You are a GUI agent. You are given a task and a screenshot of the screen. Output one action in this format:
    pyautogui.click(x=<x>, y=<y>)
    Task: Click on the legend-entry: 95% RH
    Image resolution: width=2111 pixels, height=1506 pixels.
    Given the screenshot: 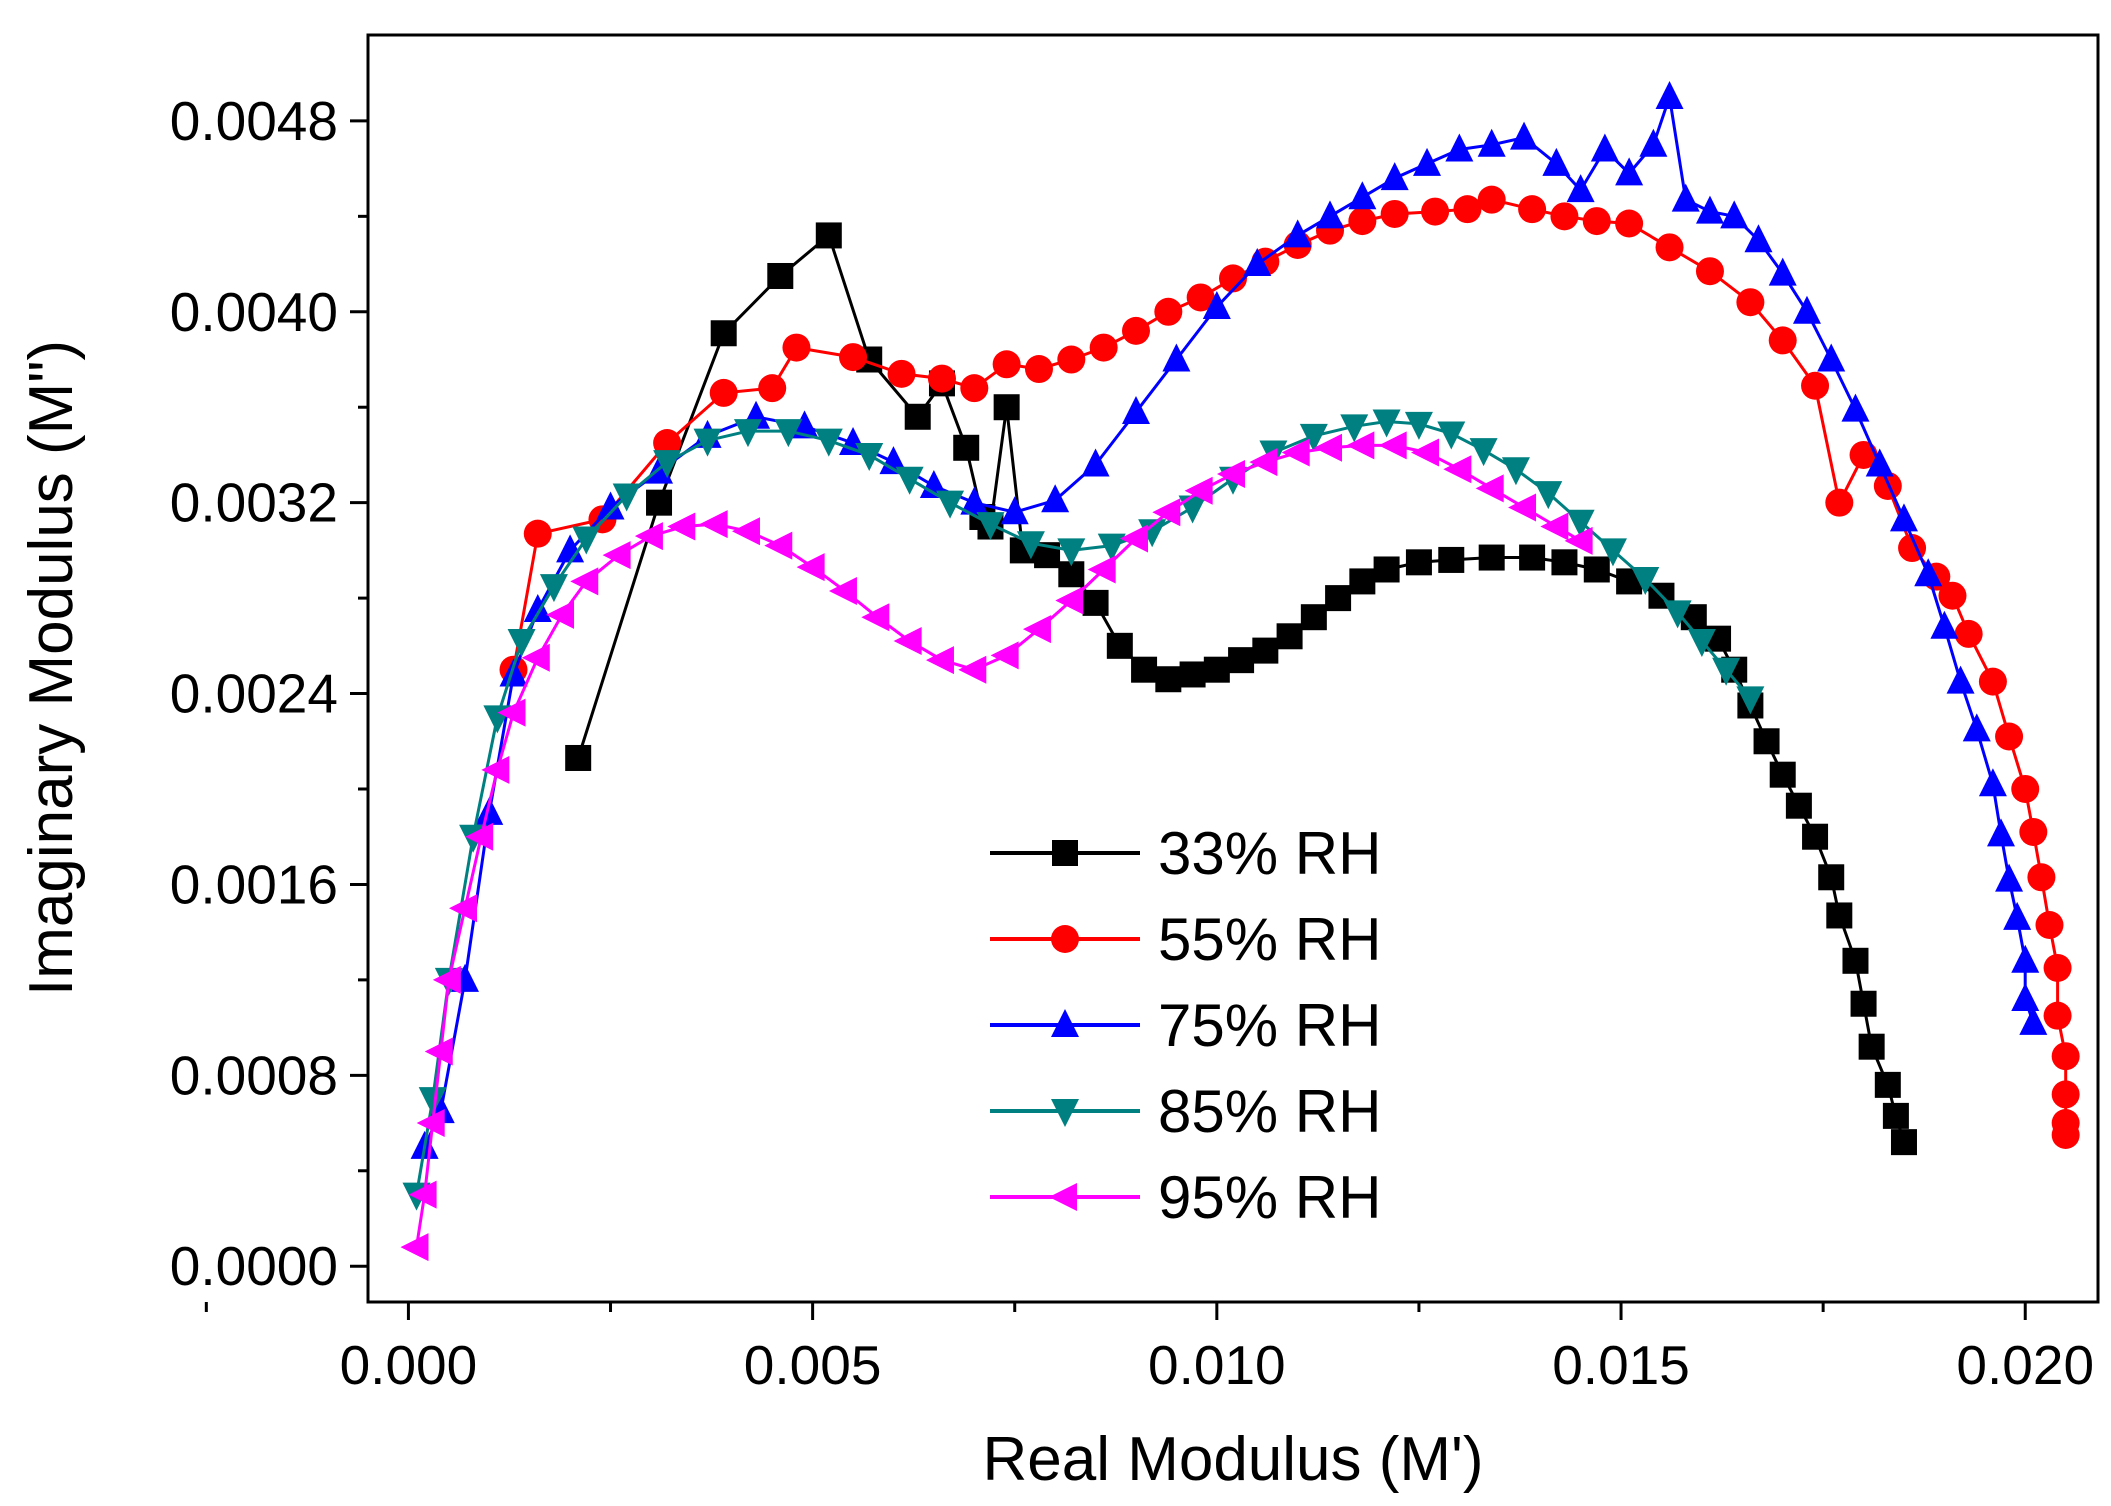 What is the action you would take?
    pyautogui.click(x=1185, y=1197)
    